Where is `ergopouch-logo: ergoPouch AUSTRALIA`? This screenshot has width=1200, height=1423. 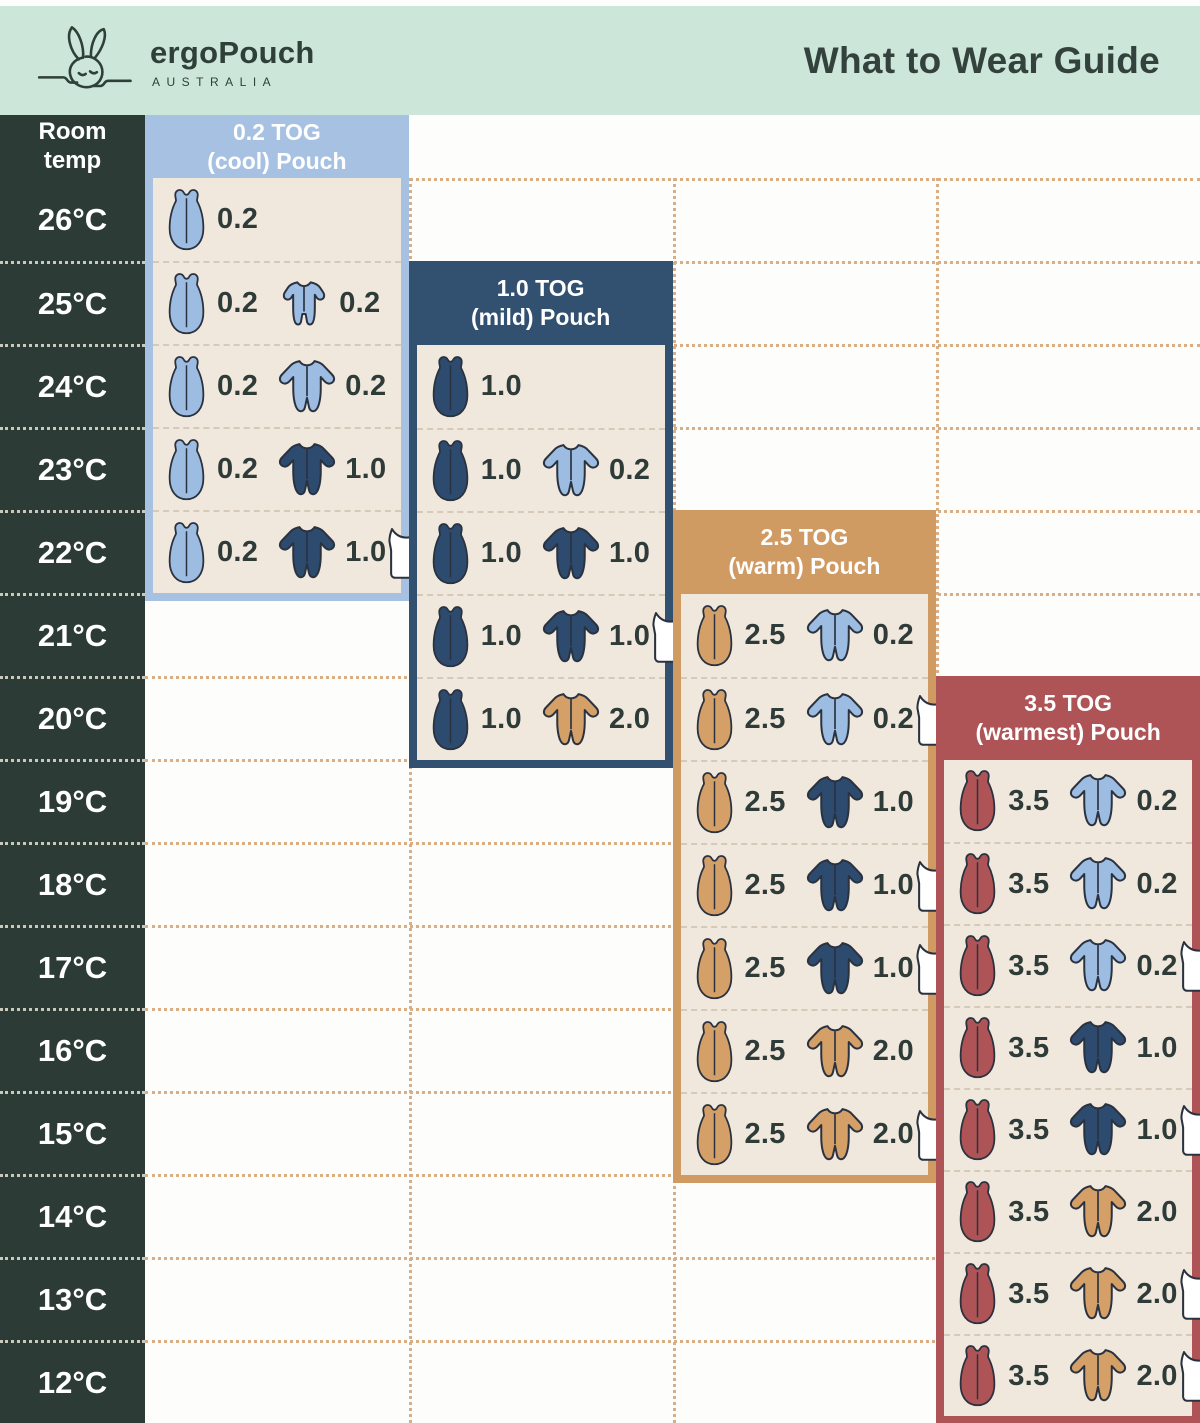 ergopouch-logo: ergoPouch AUSTRALIA is located at coordinates (174, 61).